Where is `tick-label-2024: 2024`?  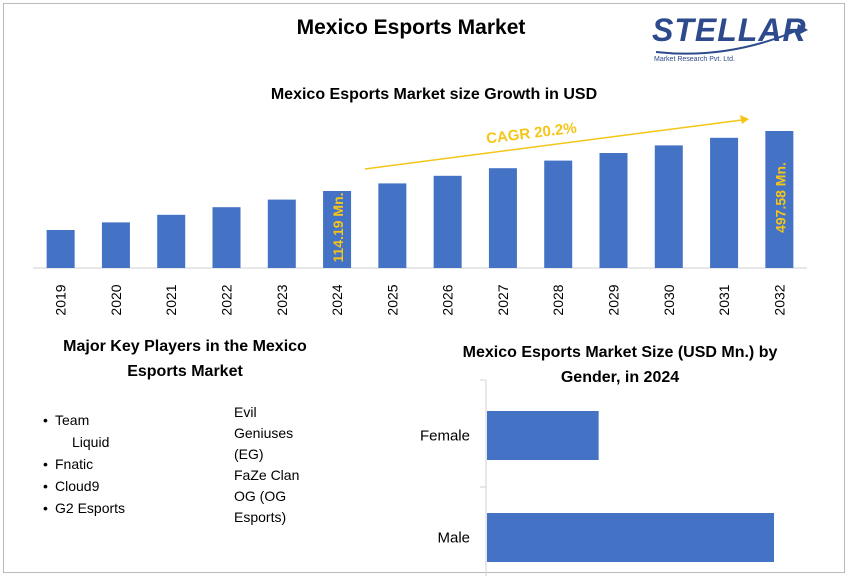
tick-label-2024: 2024 is located at coordinates (337, 299).